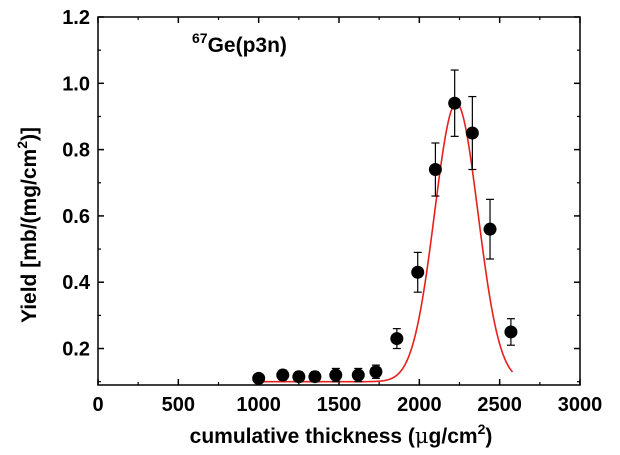  Describe the element at coordinates (97, 405) in the screenshot. I see `x-tick-label: 0` at that location.